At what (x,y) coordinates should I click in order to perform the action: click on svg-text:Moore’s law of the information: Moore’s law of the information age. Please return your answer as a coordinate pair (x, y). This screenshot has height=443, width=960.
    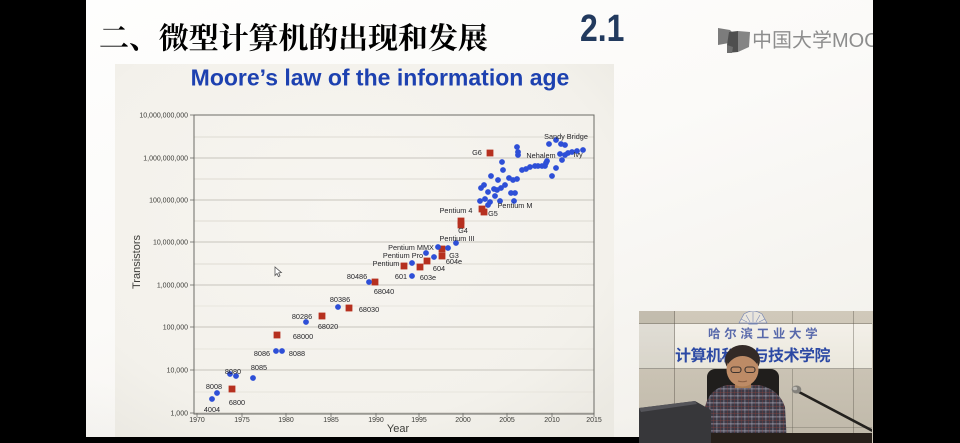
    Looking at the image, I should click on (380, 78).